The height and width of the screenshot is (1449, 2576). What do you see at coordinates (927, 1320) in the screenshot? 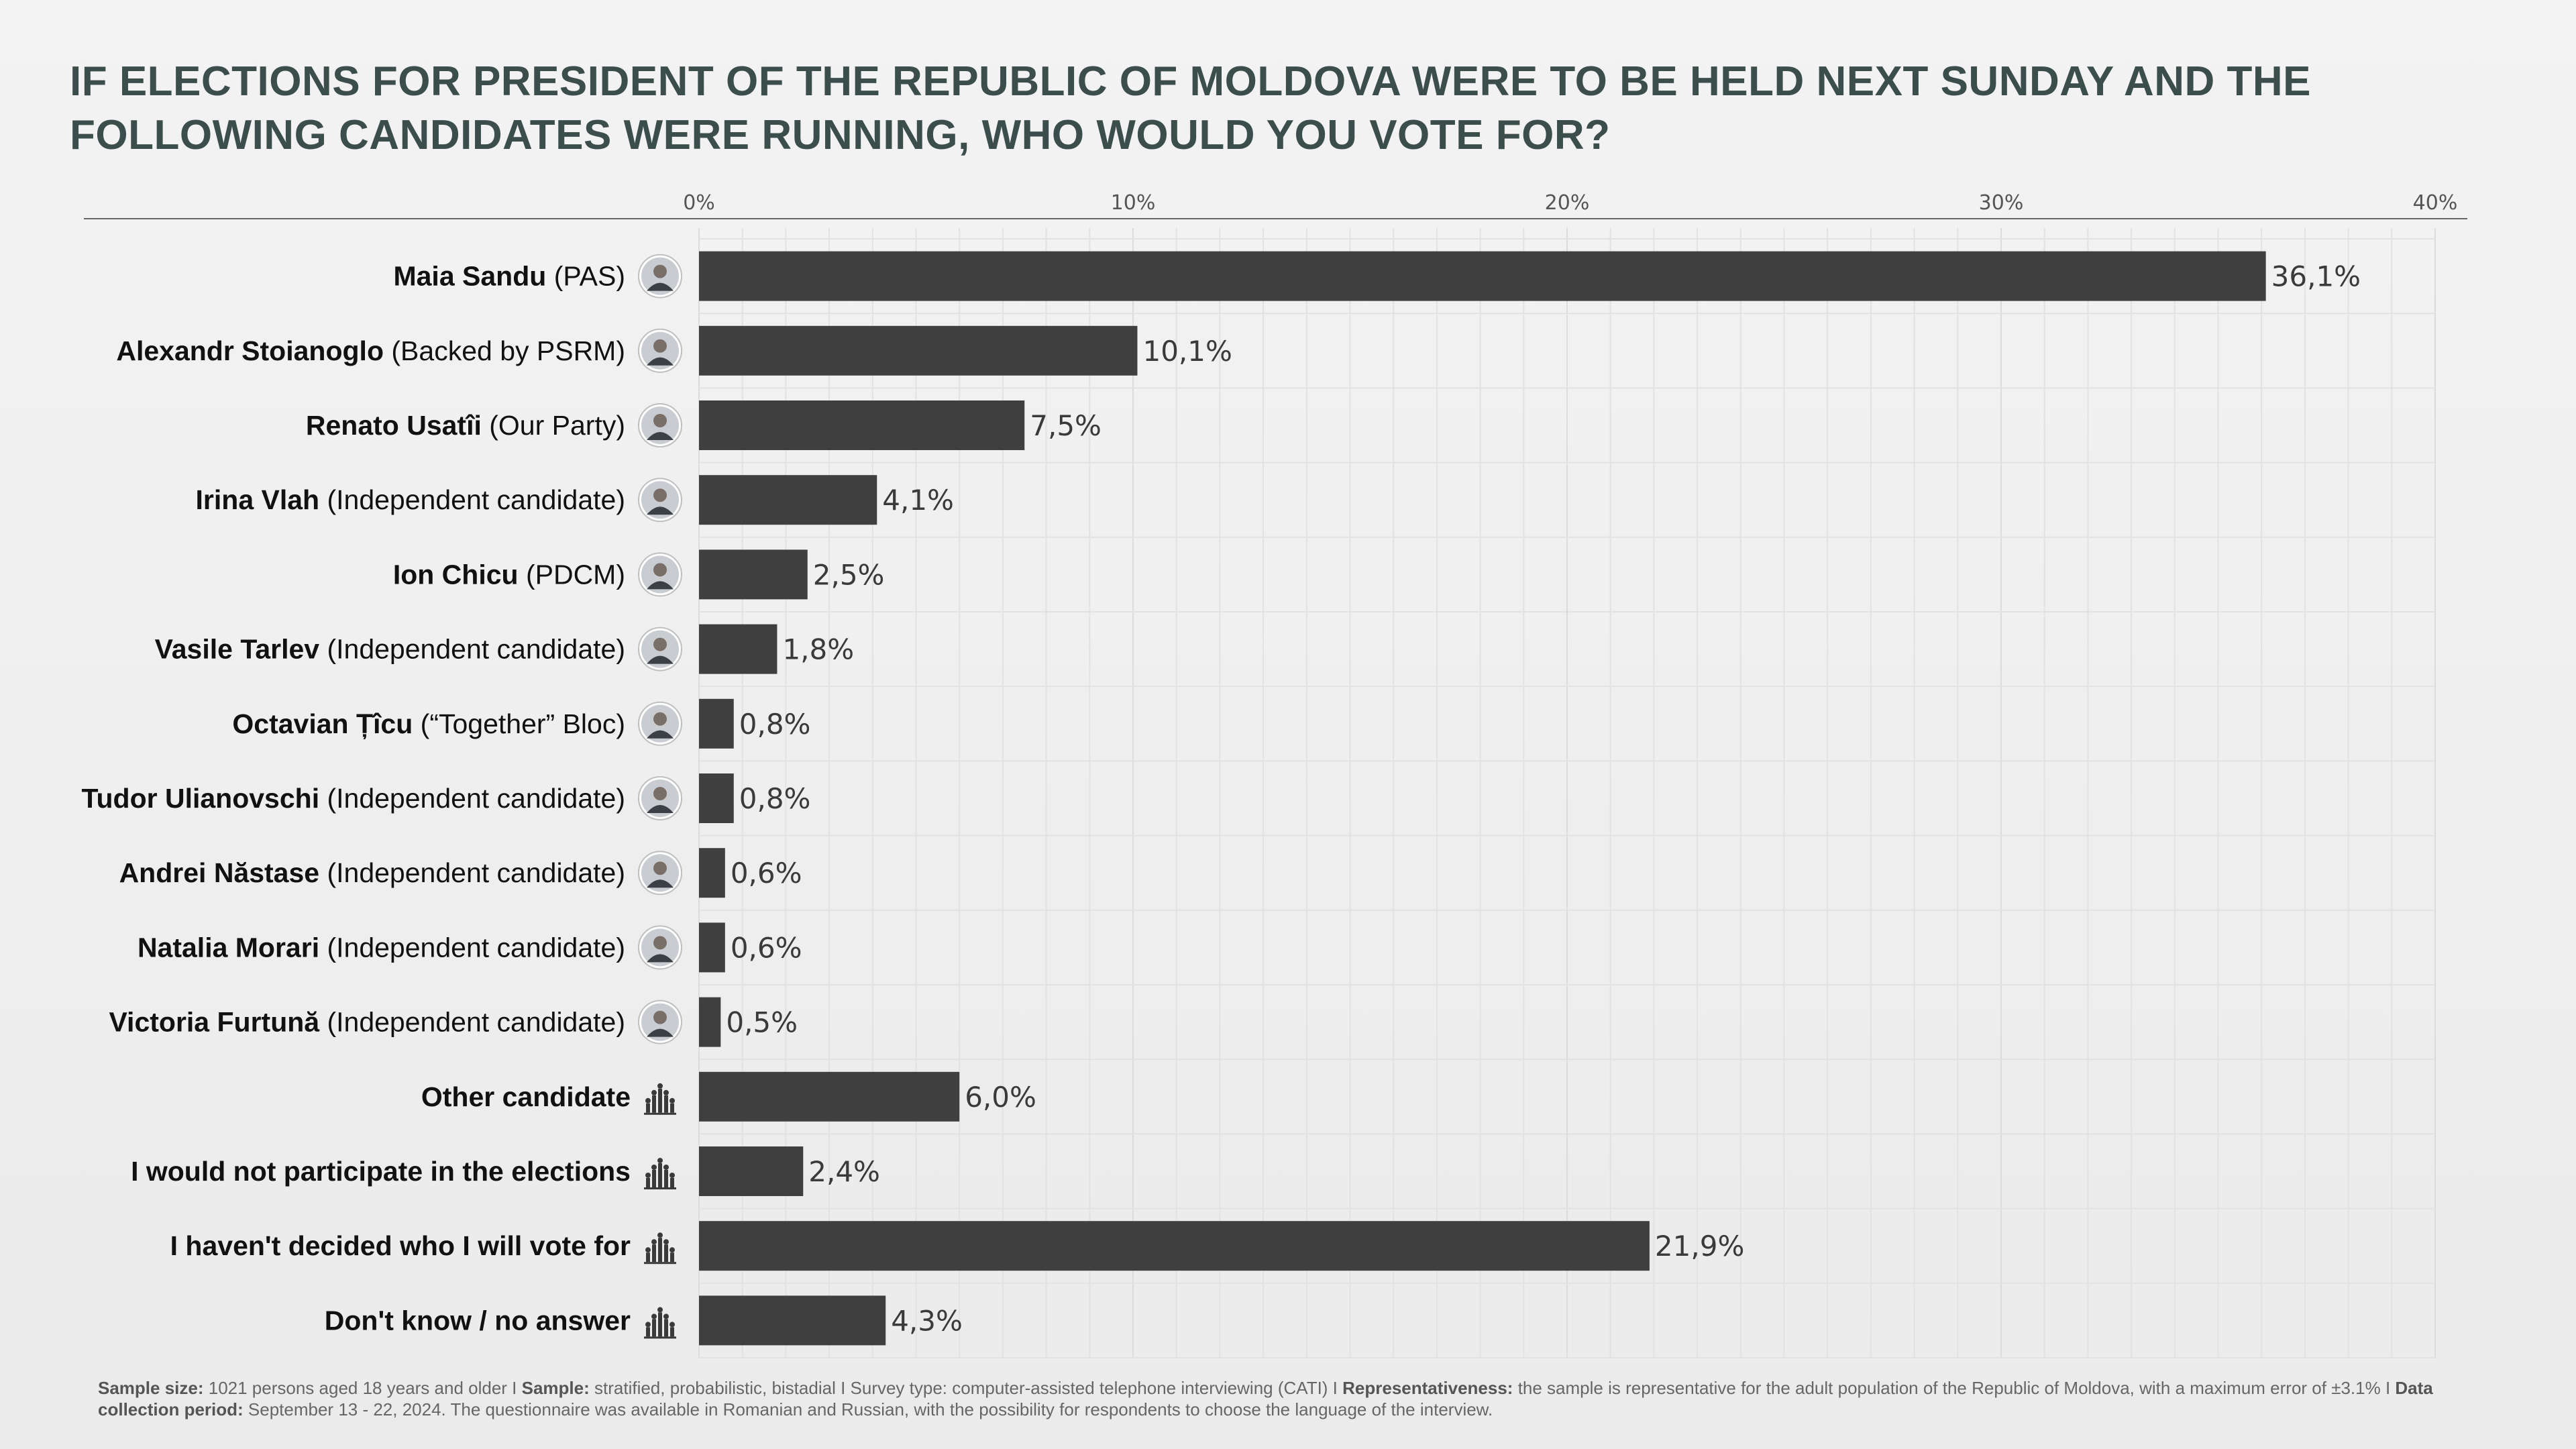
I see `value-label: 4,3%` at bounding box center [927, 1320].